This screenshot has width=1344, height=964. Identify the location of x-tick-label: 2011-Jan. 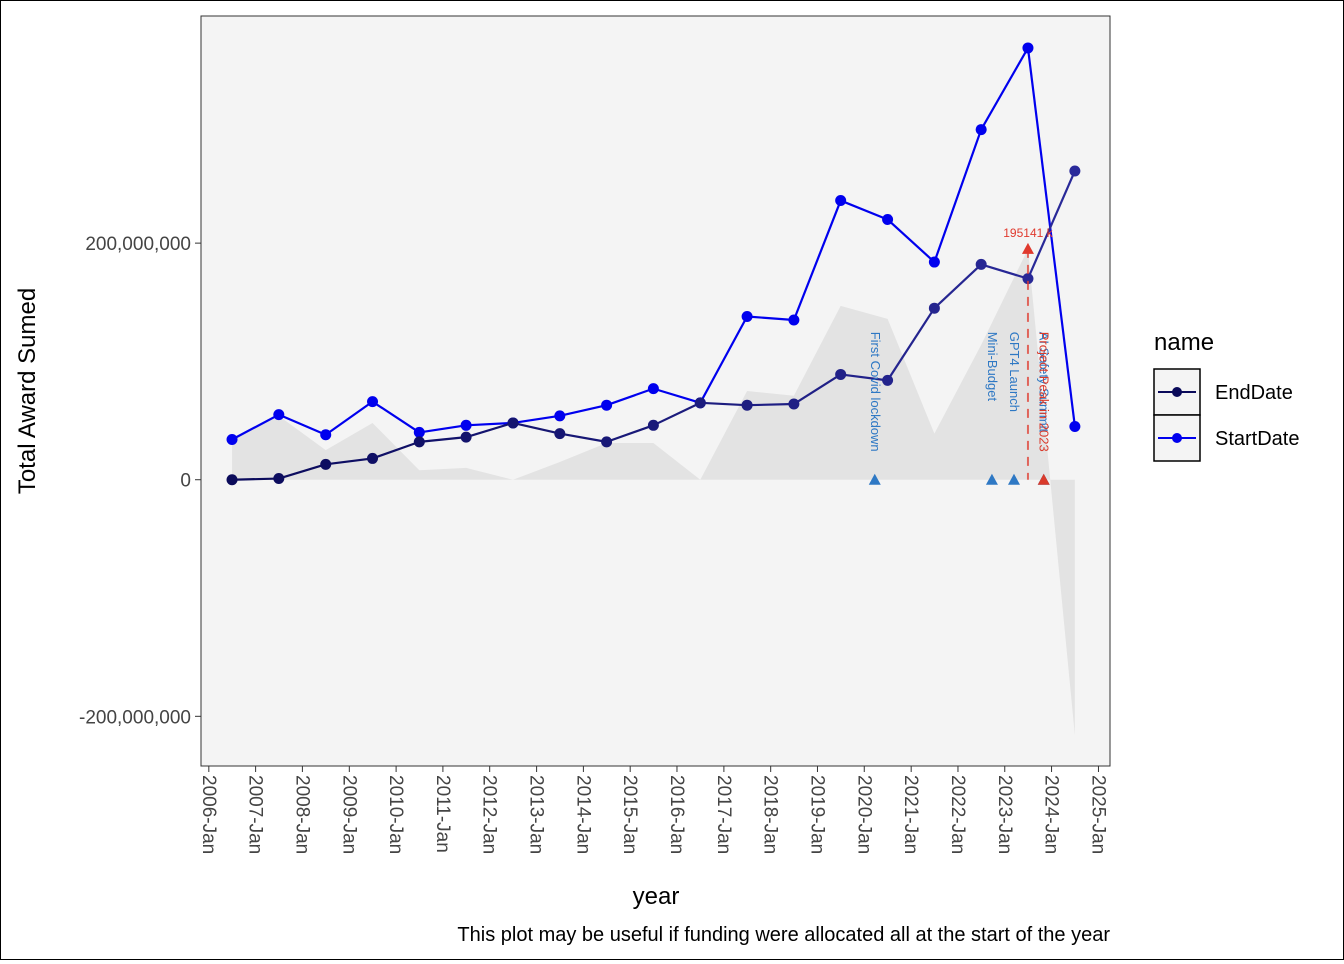
(442, 814).